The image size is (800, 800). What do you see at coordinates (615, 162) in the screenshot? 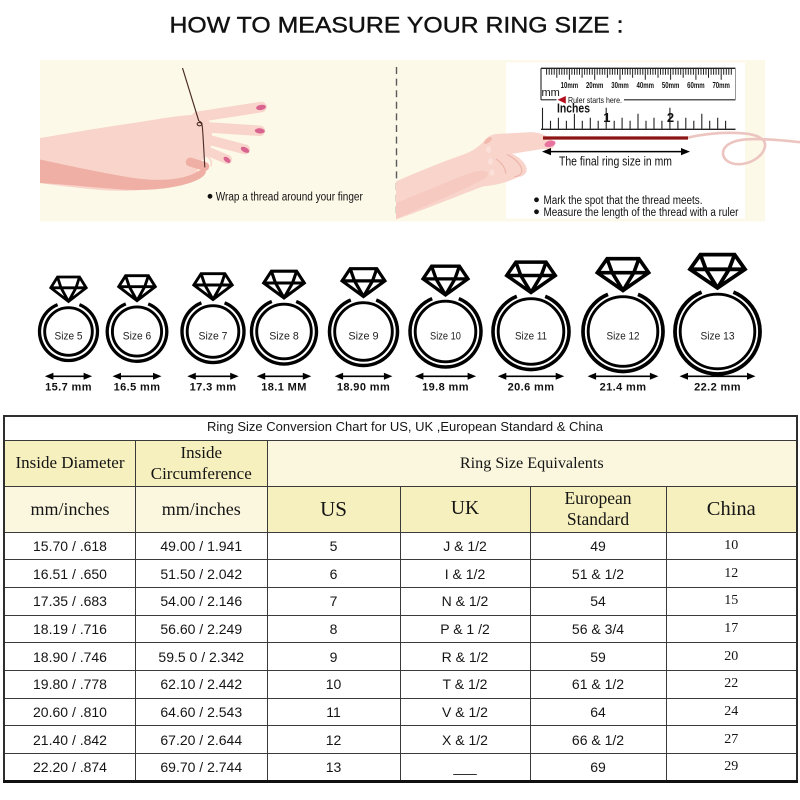
I see `svg-text: The final ring size in mm` at bounding box center [615, 162].